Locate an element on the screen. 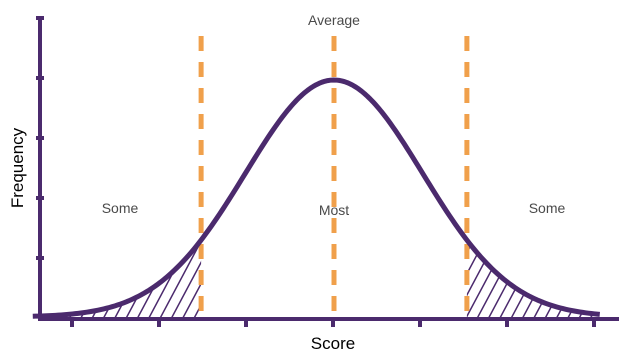  region-label-center: Most is located at coordinates (334, 210).